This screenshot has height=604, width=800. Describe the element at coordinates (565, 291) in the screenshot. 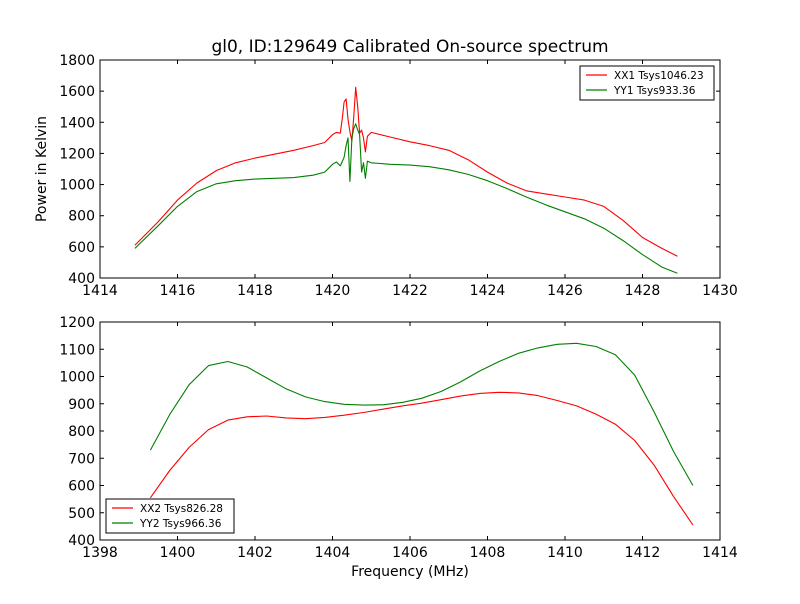

I see `x-tick-label: 1426` at that location.